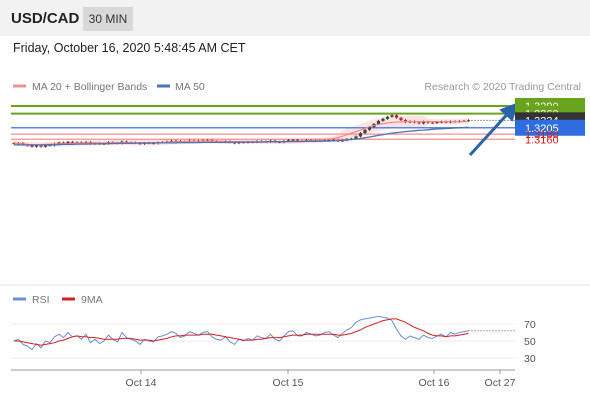 The width and height of the screenshot is (590, 400). What do you see at coordinates (108, 19) in the screenshot?
I see `timeframe-button: 30 MIN` at bounding box center [108, 19].